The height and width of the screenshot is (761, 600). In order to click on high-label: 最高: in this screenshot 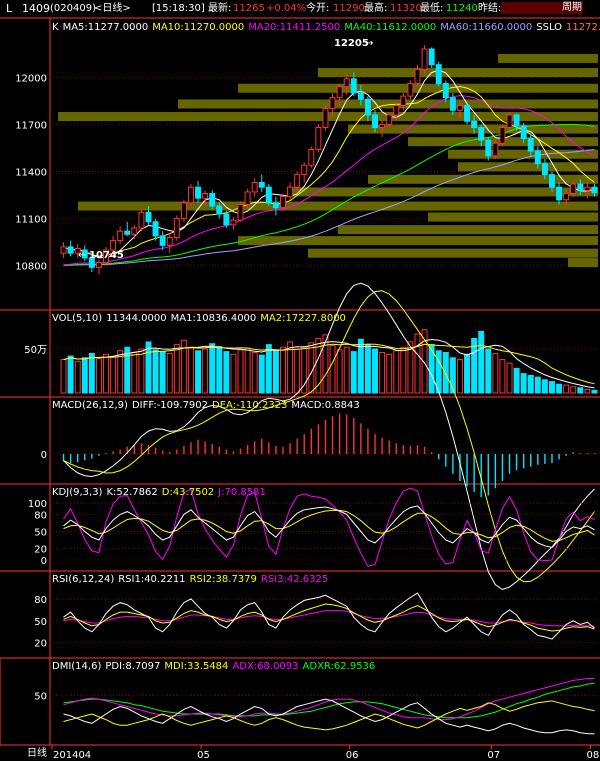, I will do `click(376, 8)`.